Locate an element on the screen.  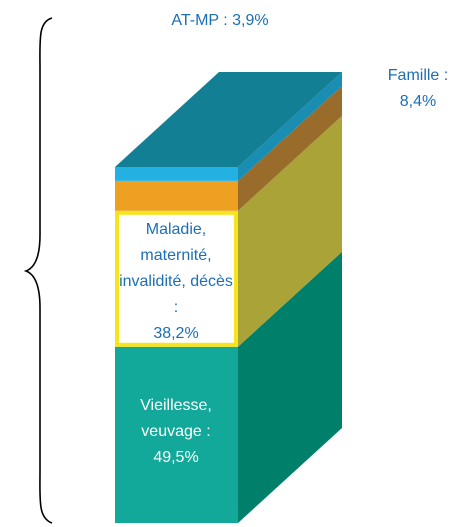
brace is located at coordinates (38, 270).